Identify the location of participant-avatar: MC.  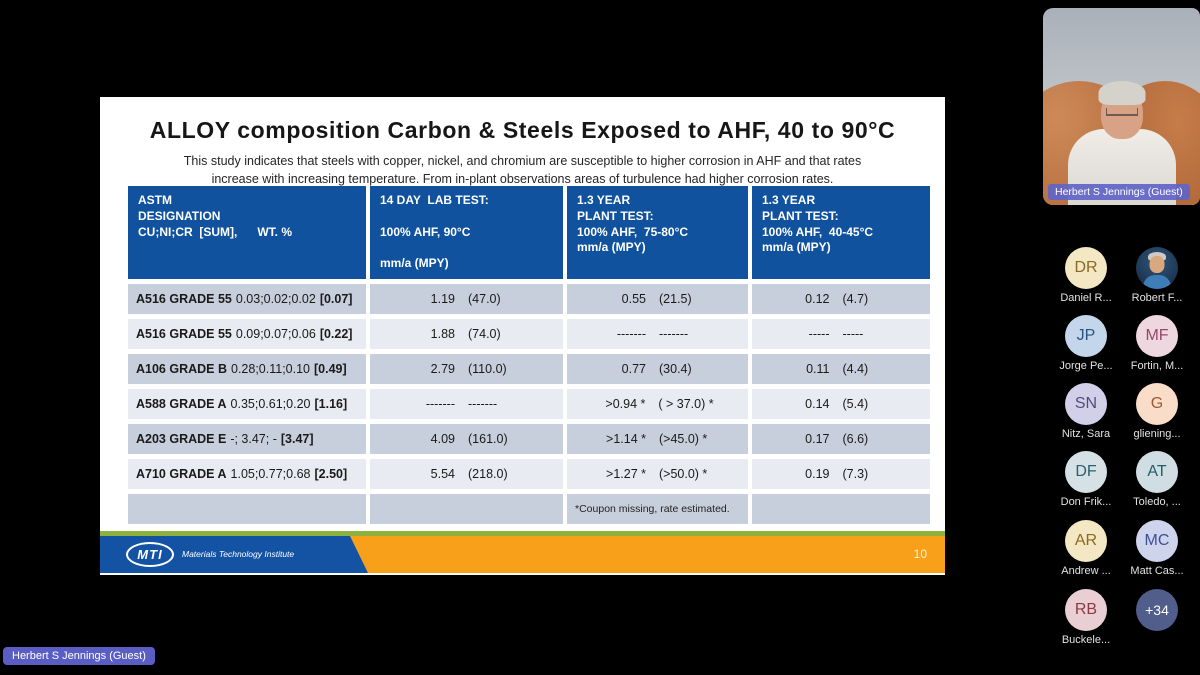
(1157, 541).